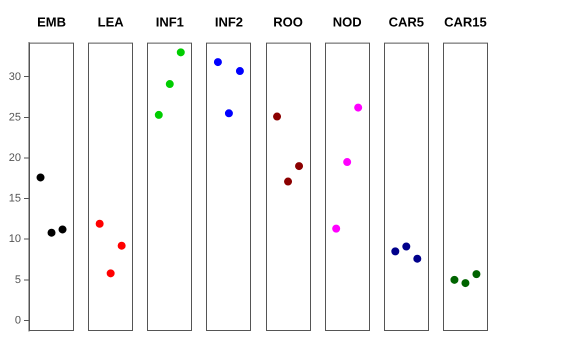 The width and height of the screenshot is (576, 360). I want to click on x-tick-label: NOD, so click(347, 22).